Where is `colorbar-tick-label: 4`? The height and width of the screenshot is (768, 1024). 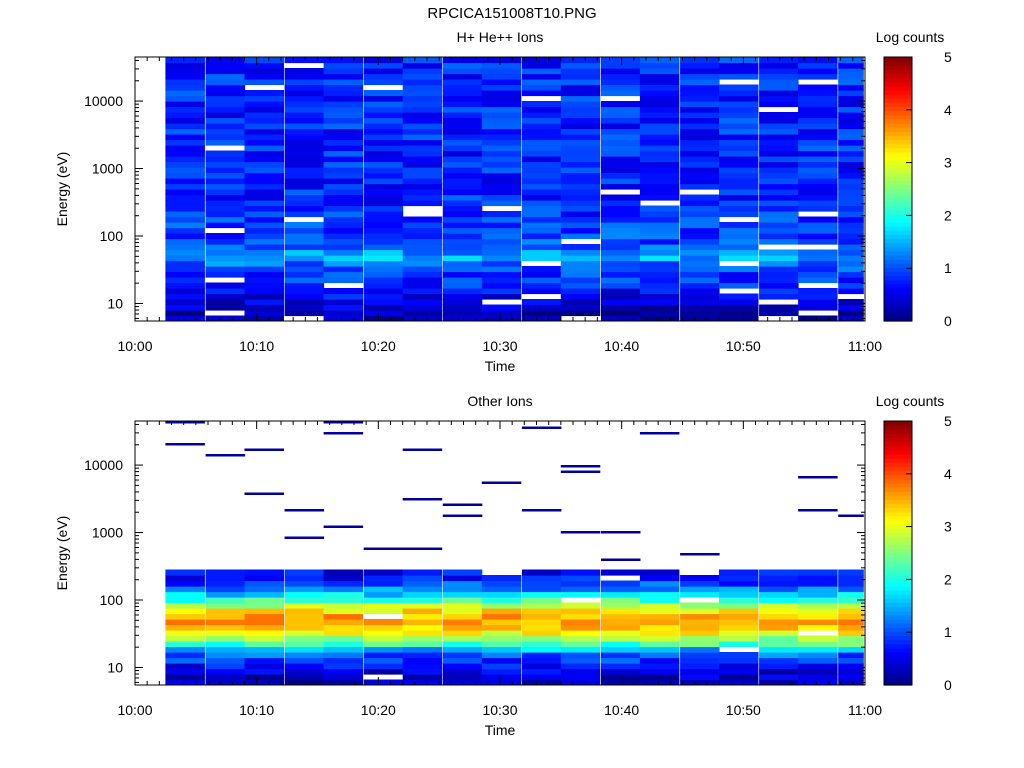
colorbar-tick-label: 4 is located at coordinates (948, 110).